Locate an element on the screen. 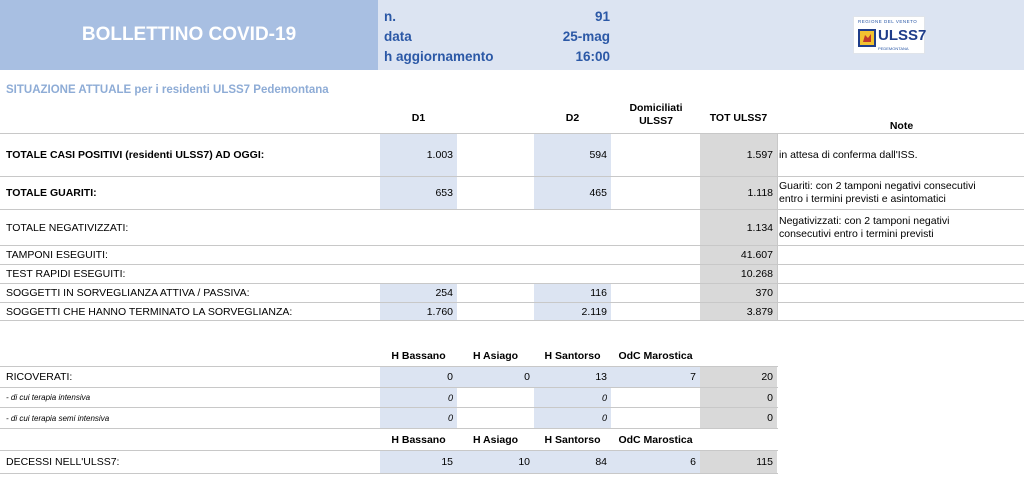 The image size is (1024, 484). row-label-tamponi: TAMPONI ESEGUITI: is located at coordinates (57, 255).